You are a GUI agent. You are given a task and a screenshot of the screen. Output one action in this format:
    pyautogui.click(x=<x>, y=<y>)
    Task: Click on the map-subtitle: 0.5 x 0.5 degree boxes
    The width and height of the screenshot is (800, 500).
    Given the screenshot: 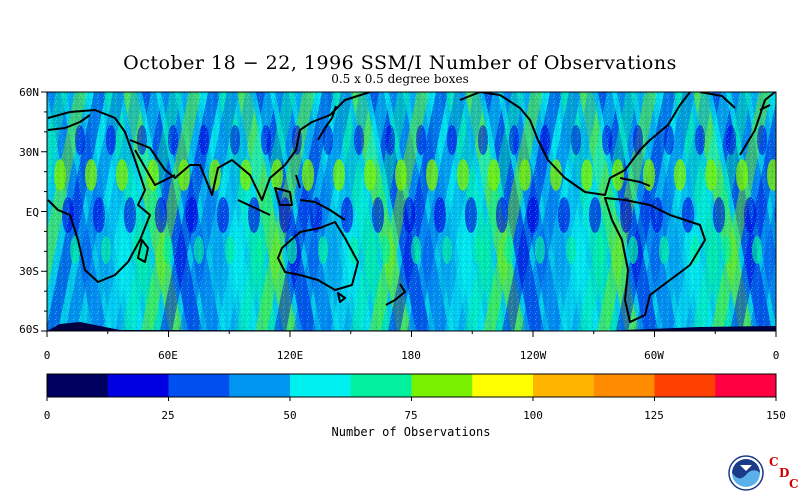 What is the action you would take?
    pyautogui.click(x=400, y=79)
    